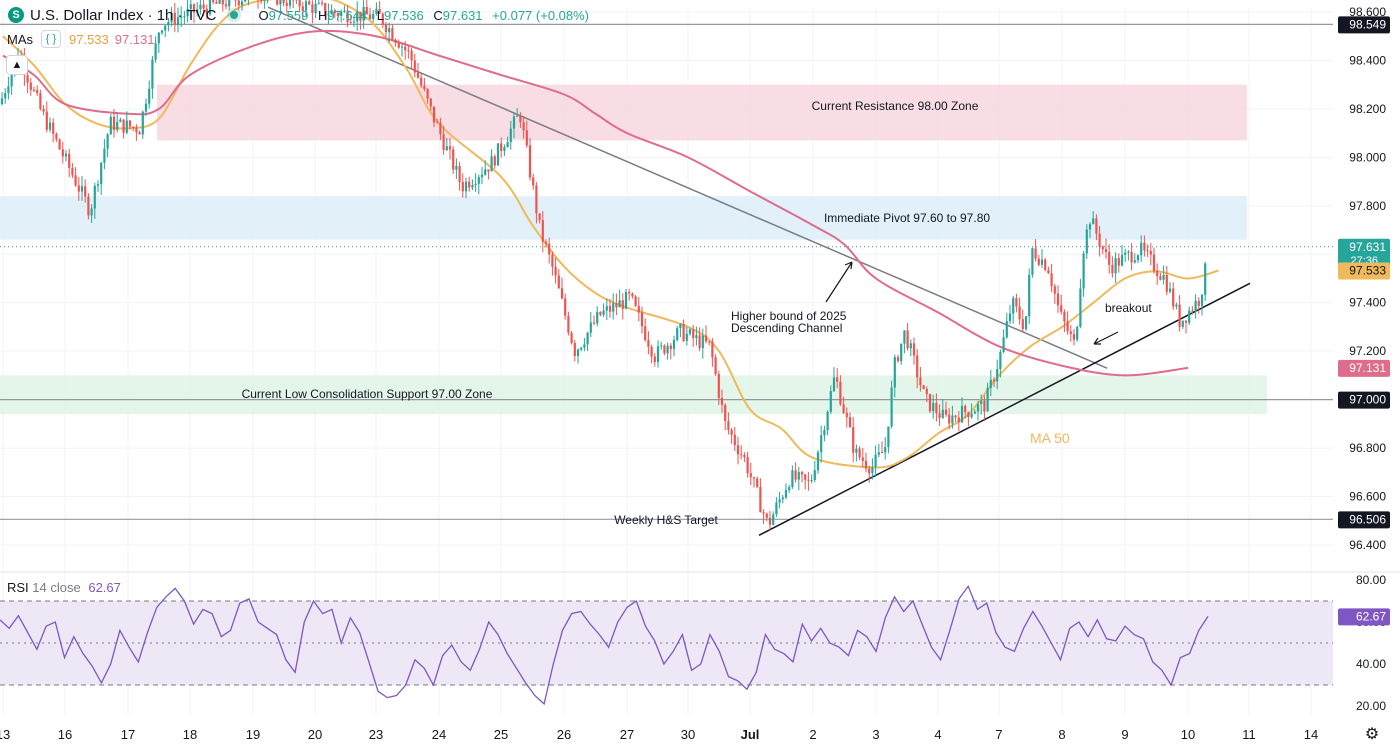  Describe the element at coordinates (1367, 109) in the screenshot. I see `price-tick: 98.200` at that location.